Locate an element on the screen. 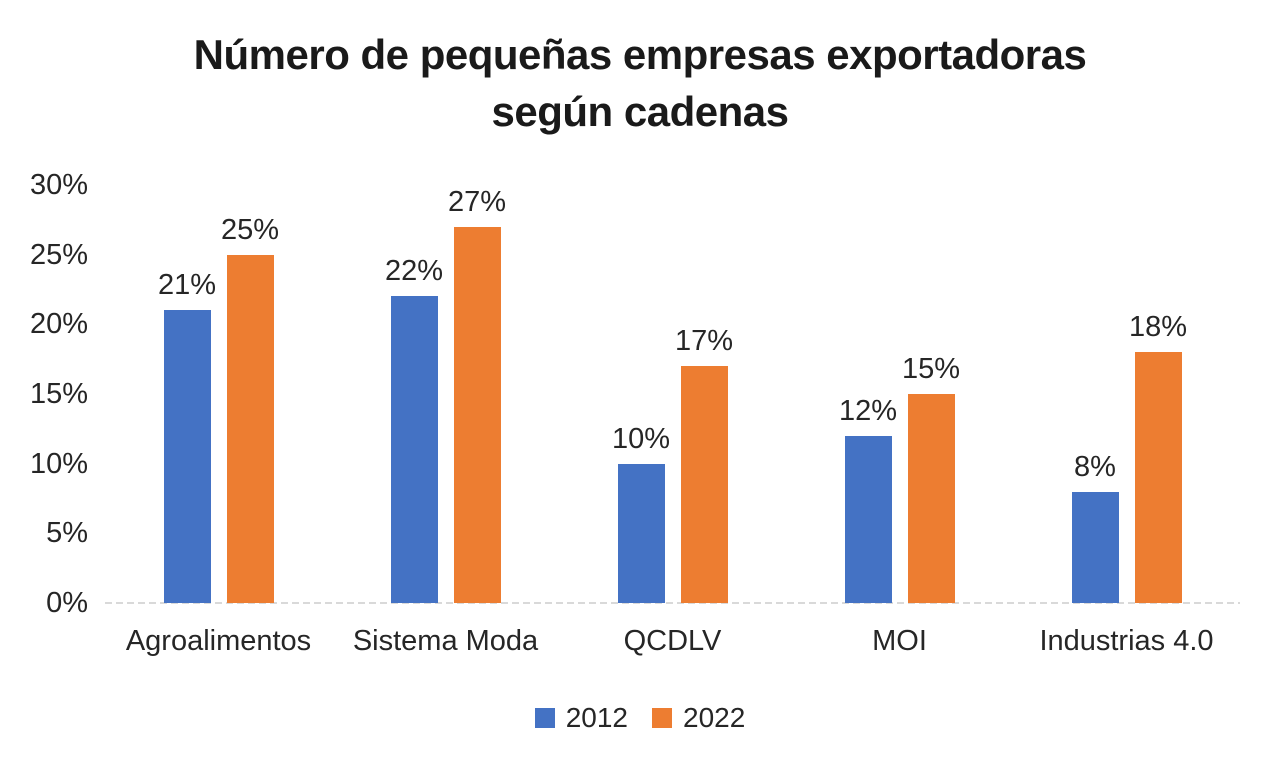  legend-item-2012: 2012 is located at coordinates (581, 718).